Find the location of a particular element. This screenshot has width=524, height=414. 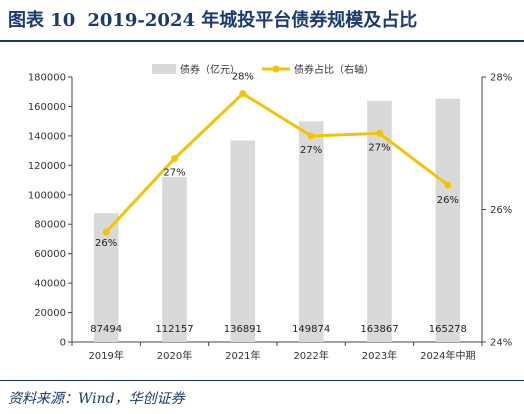

left-axis-tick-label: 40000 is located at coordinates (50, 284).